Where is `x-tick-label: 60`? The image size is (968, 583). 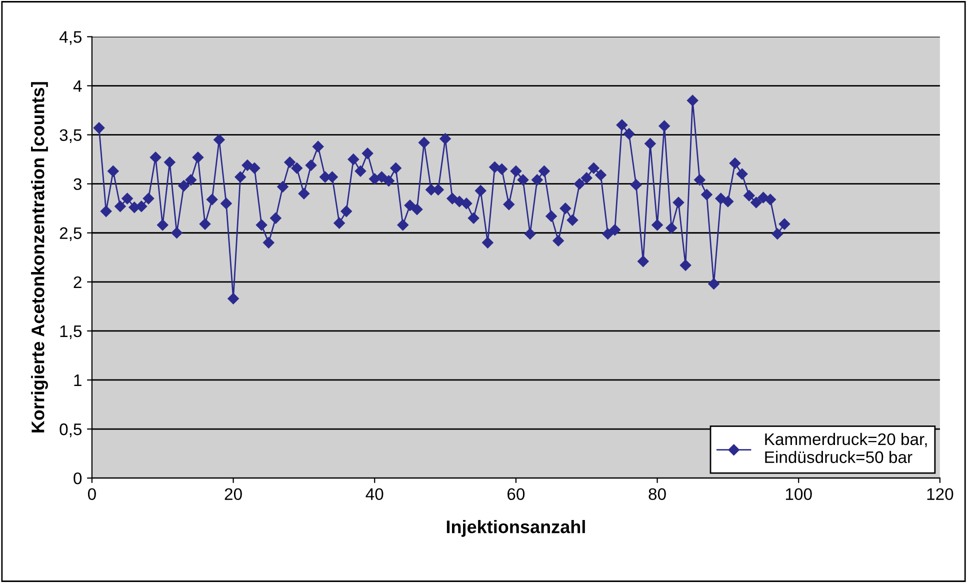
x-tick-label: 60 is located at coordinates (516, 494).